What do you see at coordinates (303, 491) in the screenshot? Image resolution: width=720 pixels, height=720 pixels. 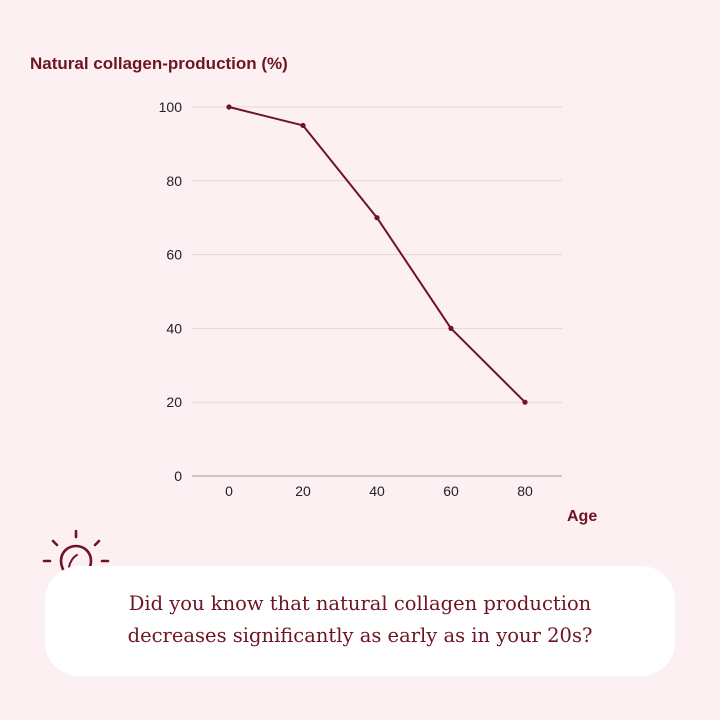 I see `x-tick-label: 20` at bounding box center [303, 491].